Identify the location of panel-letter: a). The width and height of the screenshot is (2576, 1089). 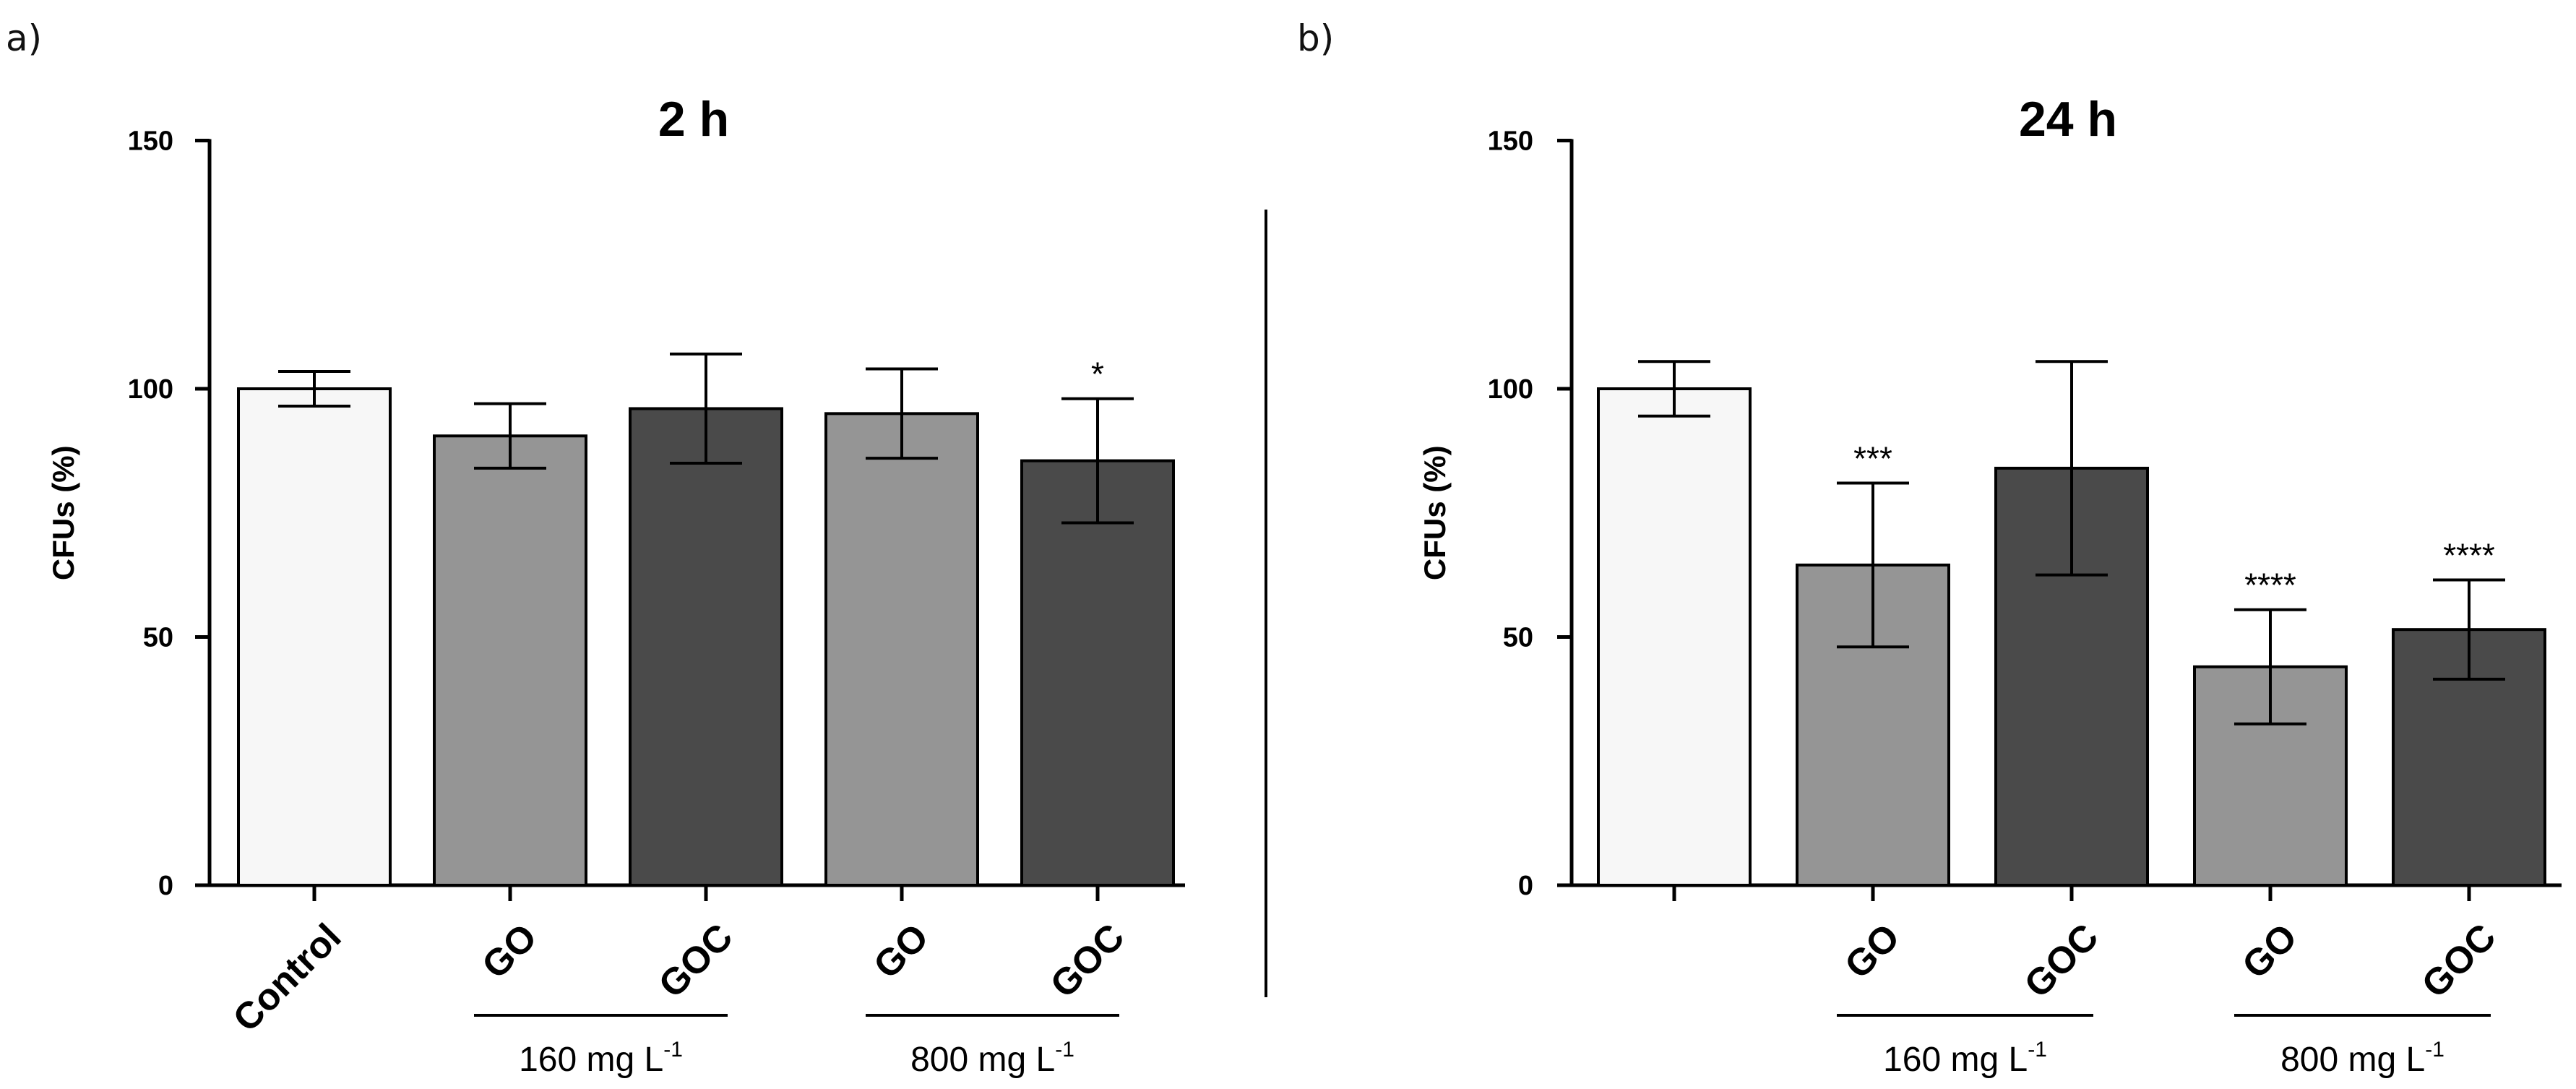
(24, 38).